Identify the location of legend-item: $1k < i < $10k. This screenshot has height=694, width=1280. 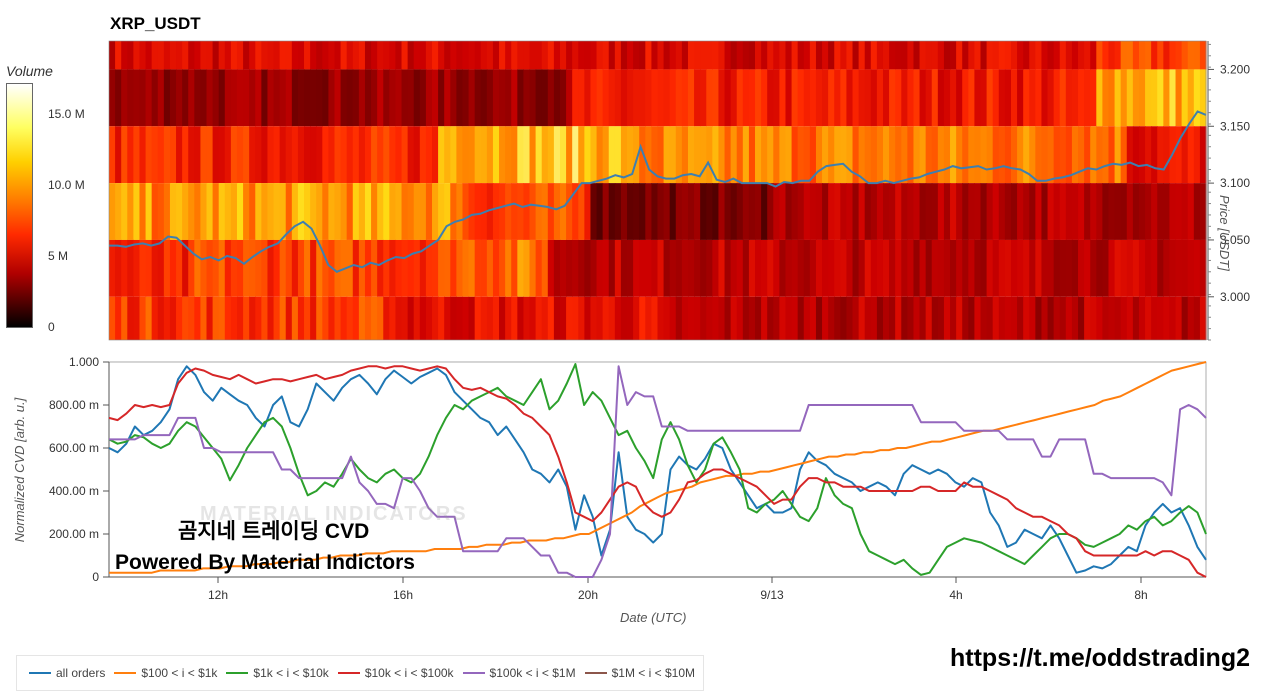
(277, 673).